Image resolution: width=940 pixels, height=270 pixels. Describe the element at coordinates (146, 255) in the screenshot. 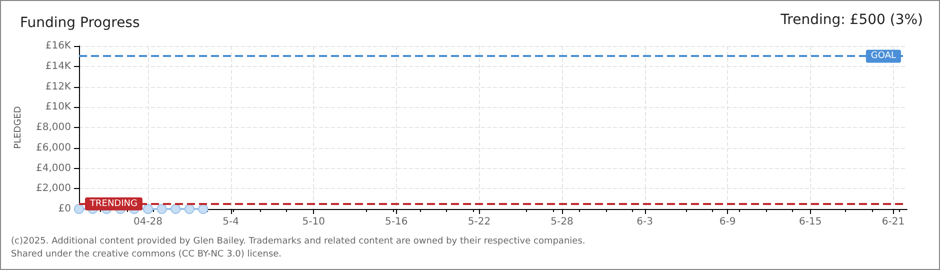

I see `text: Shared under the creative commons (CC BY-NC 3.0) license.` at that location.